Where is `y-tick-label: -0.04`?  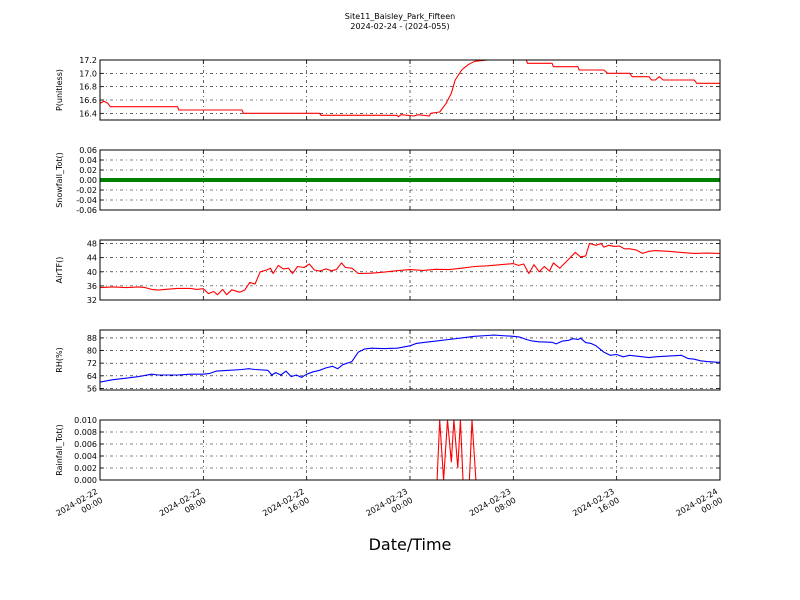
y-tick-label: -0.04 is located at coordinates (86, 200).